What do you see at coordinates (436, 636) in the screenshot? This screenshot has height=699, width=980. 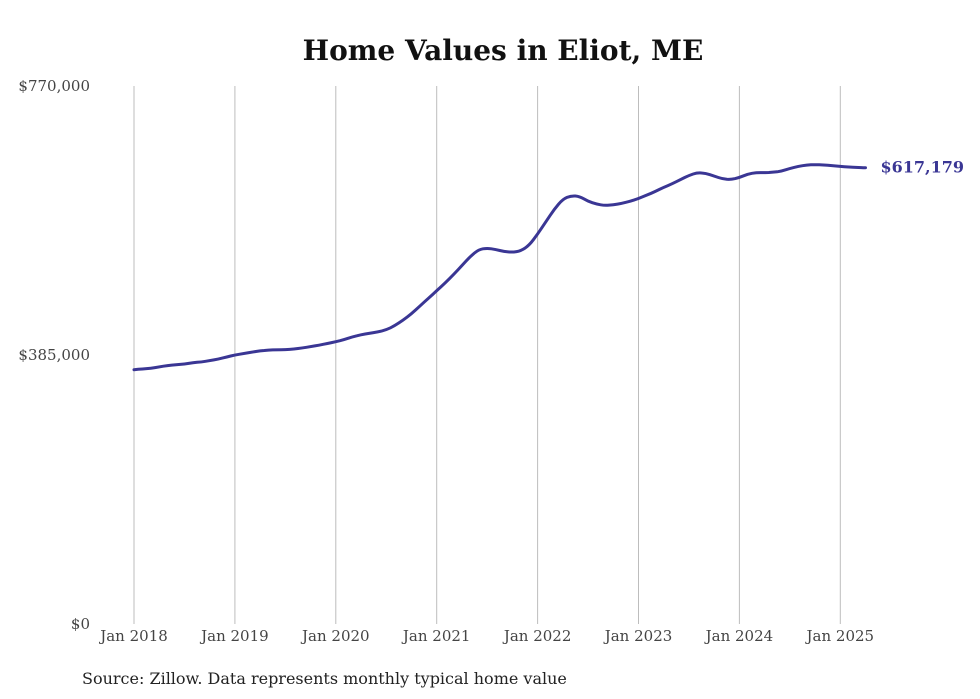 I see `x-tick-label: Jan 2021` at bounding box center [436, 636].